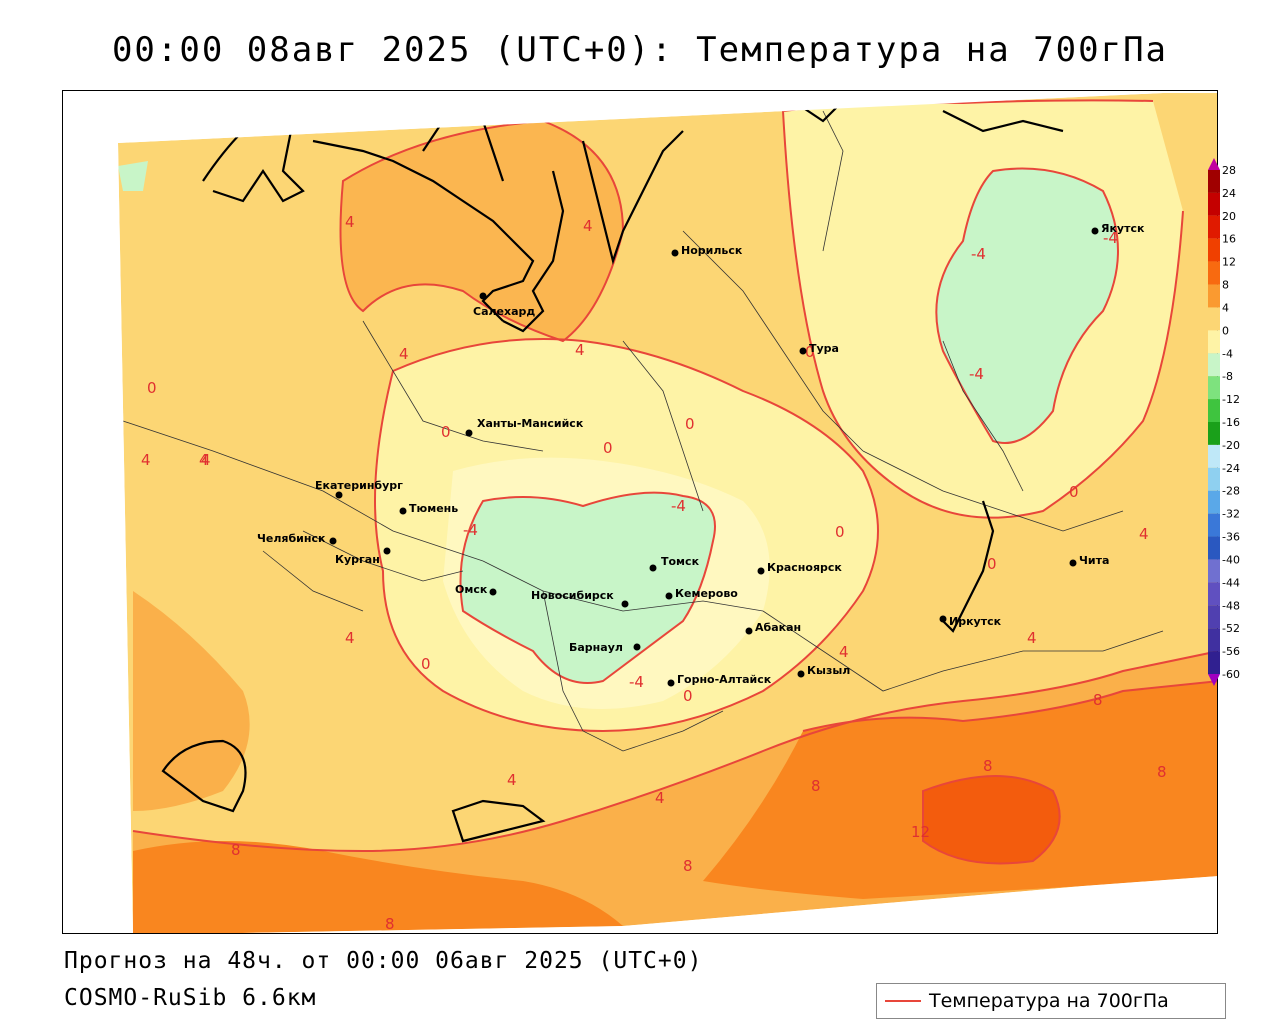  What do you see at coordinates (504, 311) in the screenshot?
I see `svg-text: Салехард` at bounding box center [504, 311].